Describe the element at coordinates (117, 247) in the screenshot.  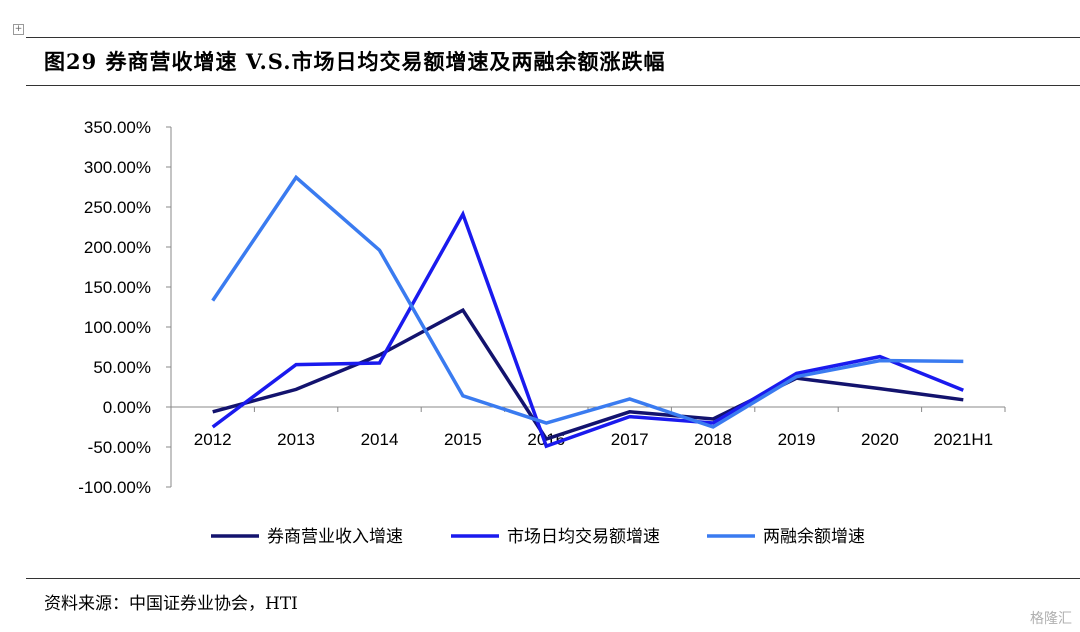
I see `y-tick-label: 200.00%` at that location.